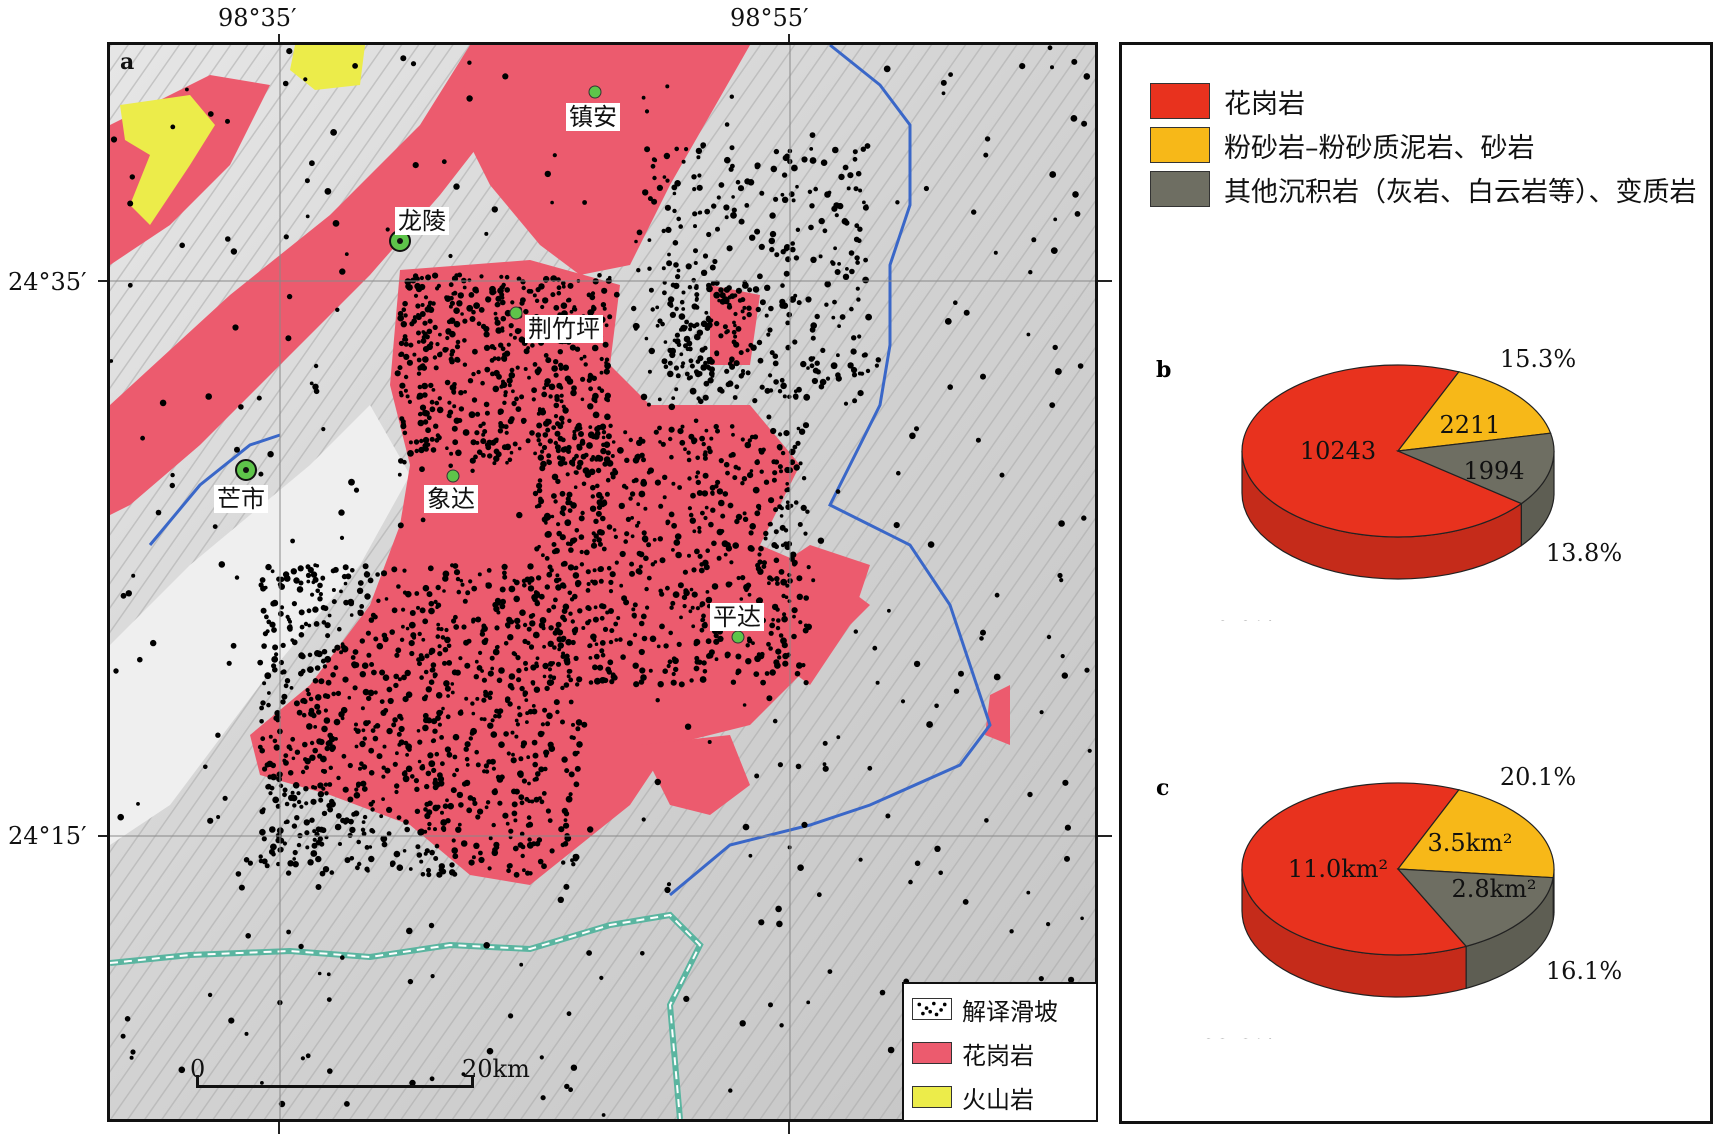 The height and width of the screenshot is (1146, 1721). Describe the element at coordinates (327, 67) in the screenshot. I see `volcanic-north` at that location.